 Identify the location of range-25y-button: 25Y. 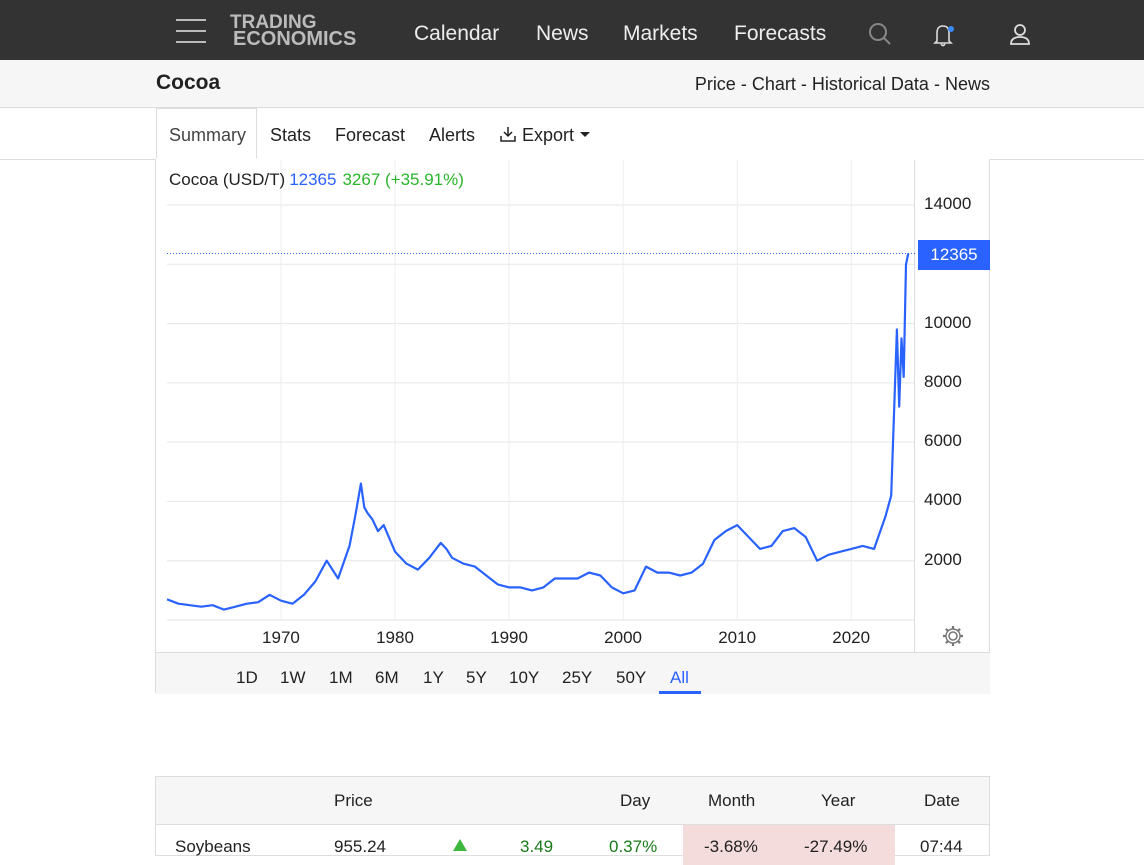
(577, 677).